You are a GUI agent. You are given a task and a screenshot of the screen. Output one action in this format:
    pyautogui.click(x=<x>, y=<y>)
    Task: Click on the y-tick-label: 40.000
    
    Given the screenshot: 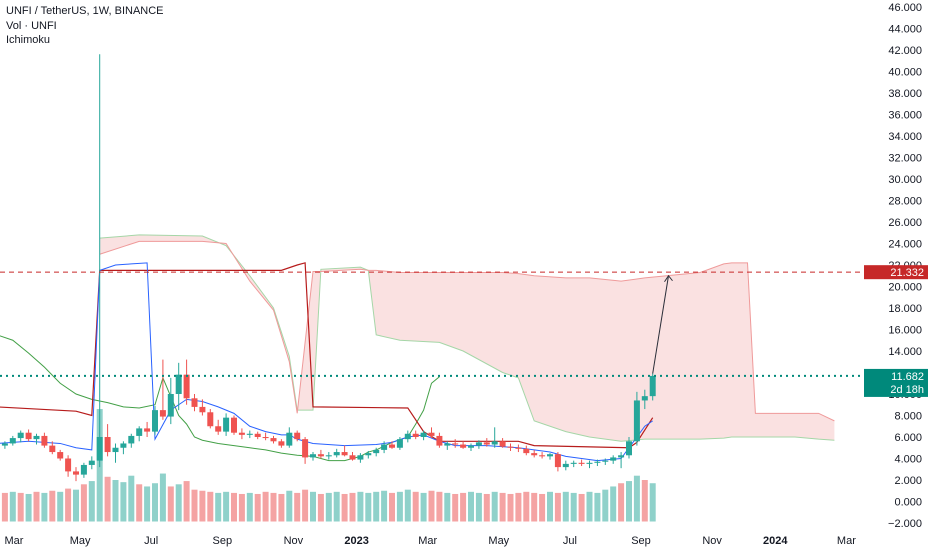 What is the action you would take?
    pyautogui.click(x=905, y=73)
    